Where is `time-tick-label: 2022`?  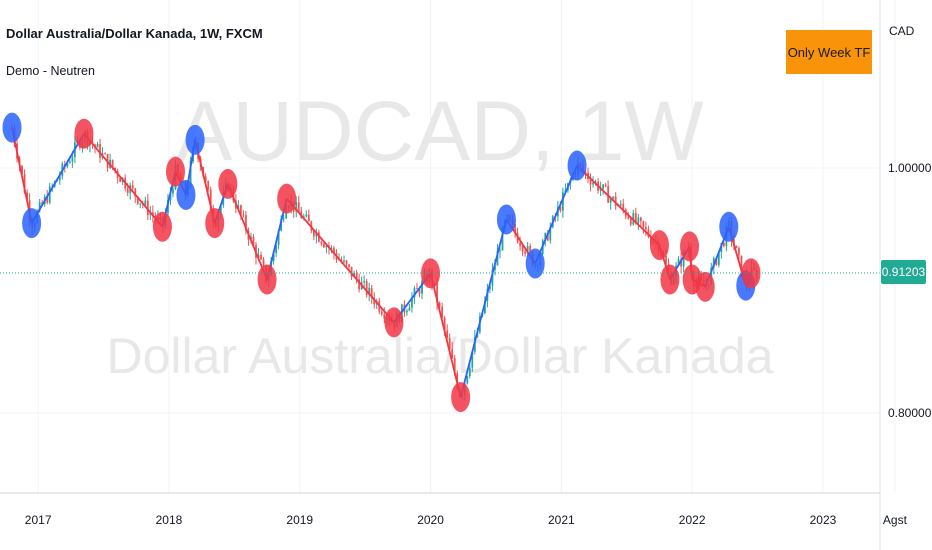 time-tick-label: 2022 is located at coordinates (692, 520).